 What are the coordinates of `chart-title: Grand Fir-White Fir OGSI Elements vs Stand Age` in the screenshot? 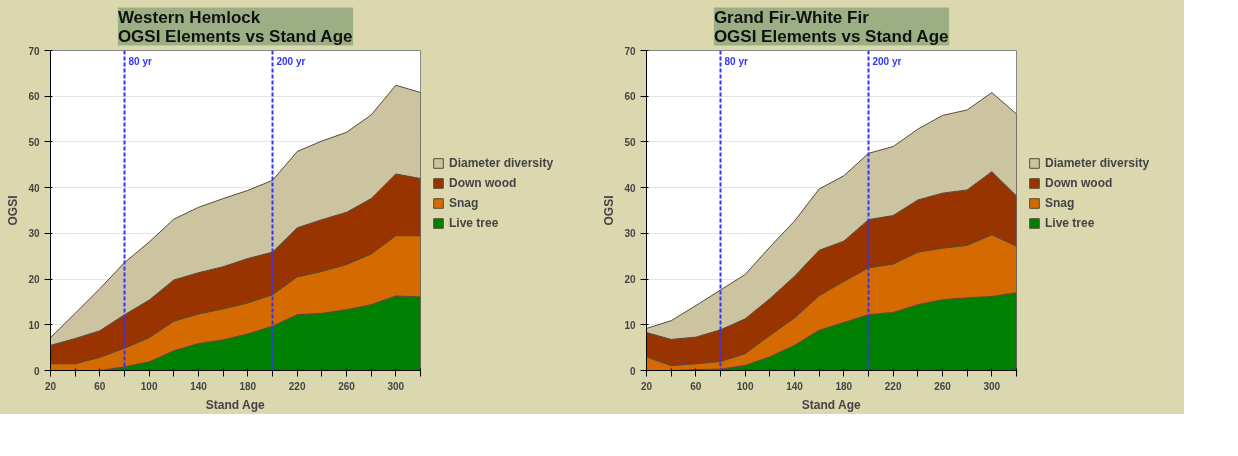 It's located at (831, 26).